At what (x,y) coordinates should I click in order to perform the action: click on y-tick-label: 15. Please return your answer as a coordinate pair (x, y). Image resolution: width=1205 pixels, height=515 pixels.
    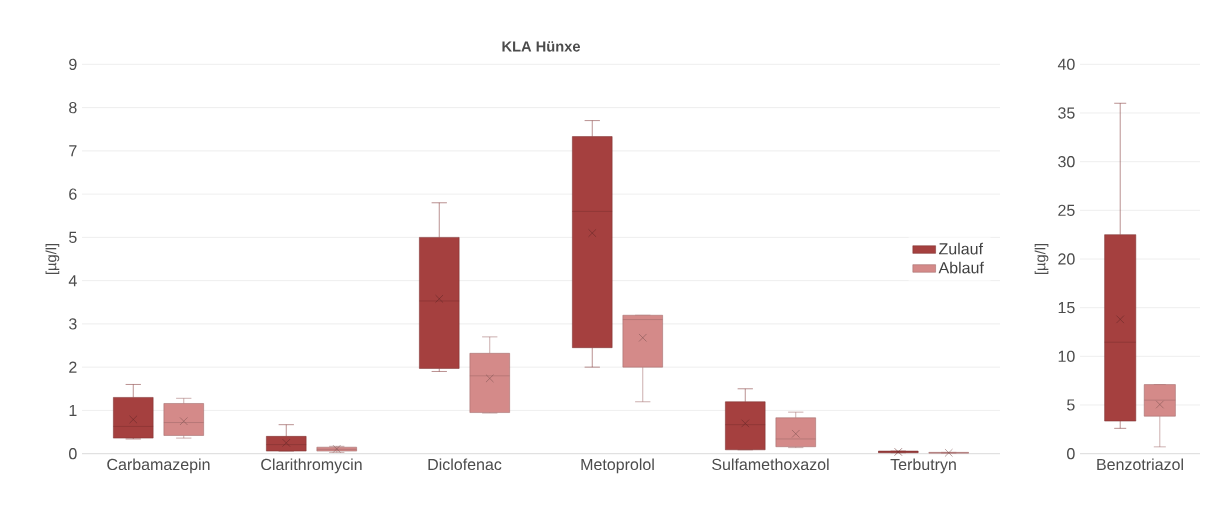
    Looking at the image, I should click on (1066, 308).